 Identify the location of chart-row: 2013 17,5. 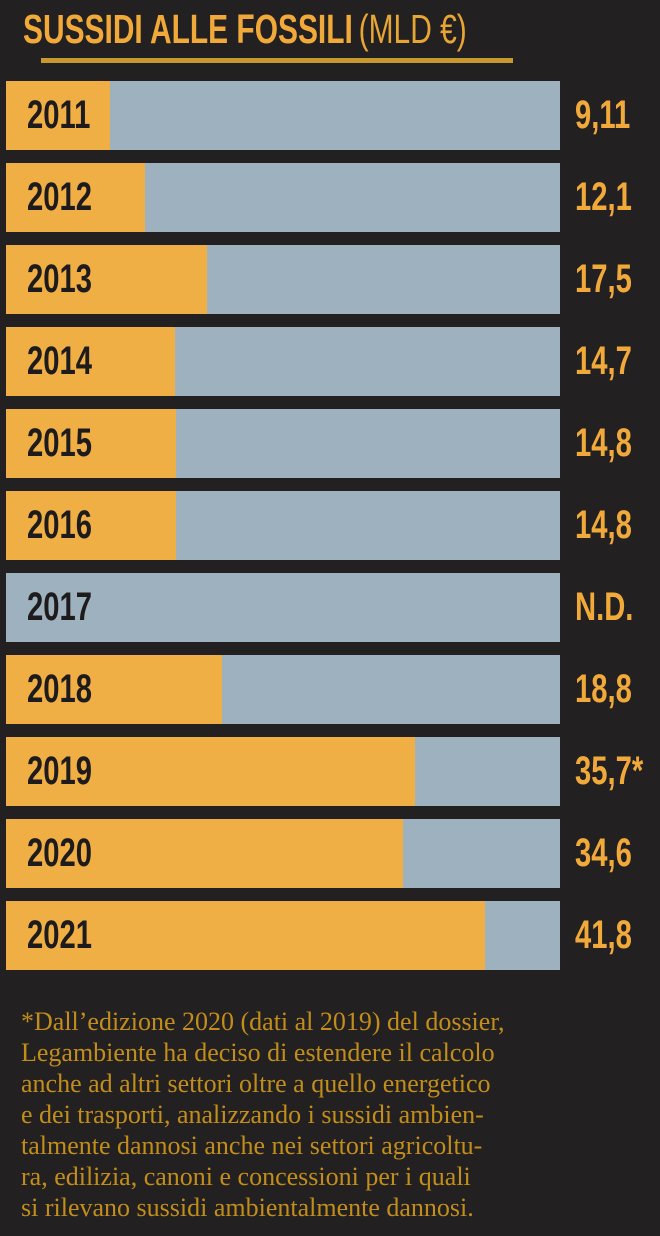
(333, 280).